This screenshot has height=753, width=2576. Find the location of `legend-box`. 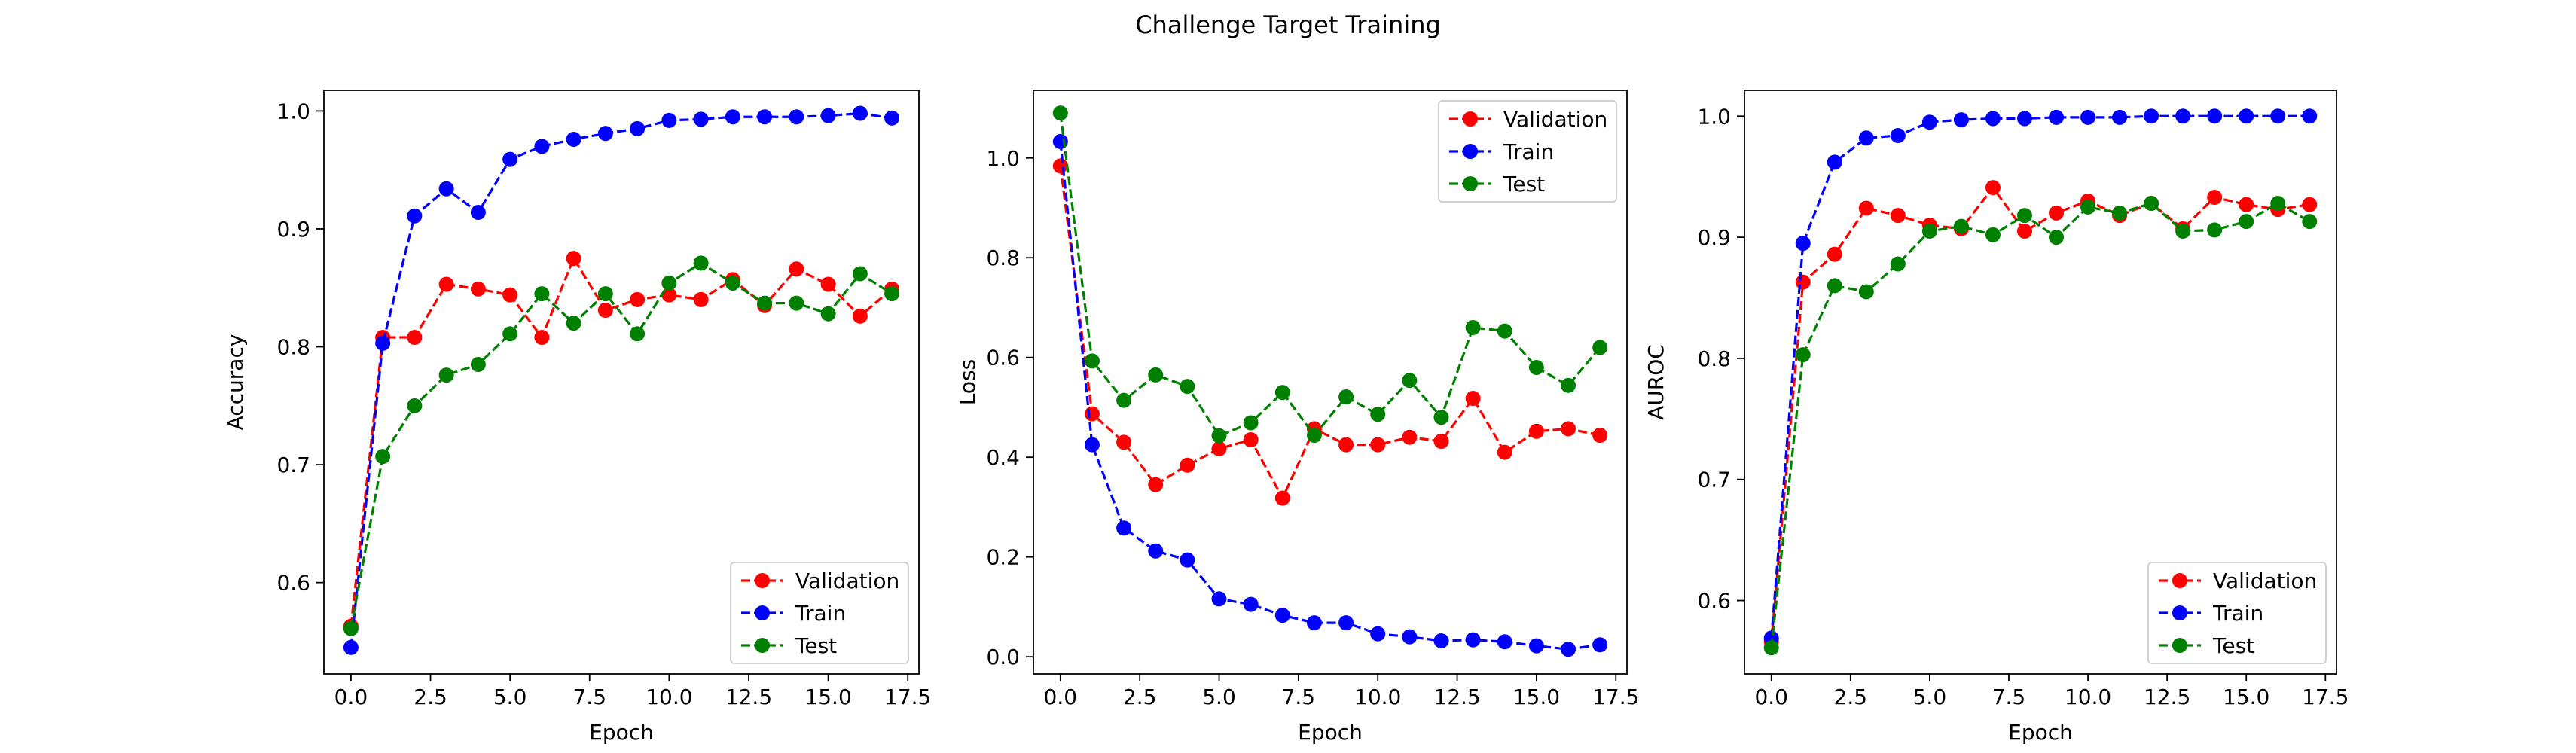

legend-box is located at coordinates (2237, 613).